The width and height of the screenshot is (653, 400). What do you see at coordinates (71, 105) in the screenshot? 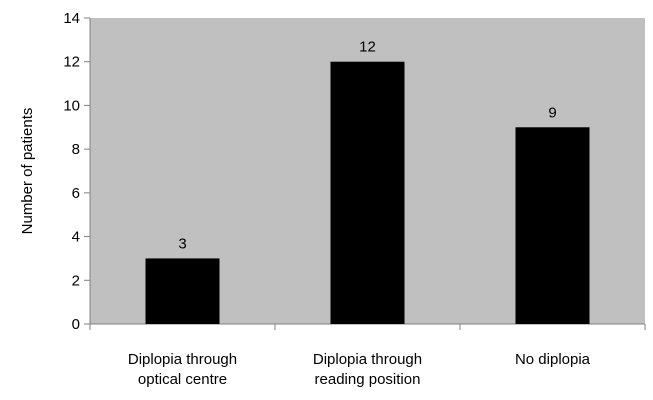
I see `y-tick-label: 10` at bounding box center [71, 105].